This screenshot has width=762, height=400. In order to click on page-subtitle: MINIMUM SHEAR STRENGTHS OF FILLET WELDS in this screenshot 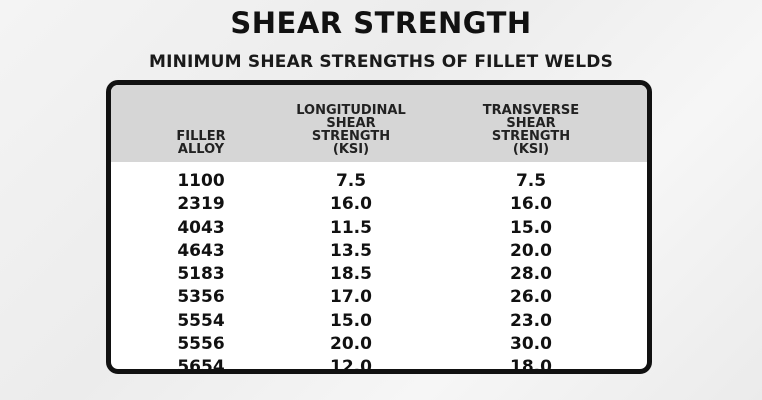, I will do `click(381, 62)`.